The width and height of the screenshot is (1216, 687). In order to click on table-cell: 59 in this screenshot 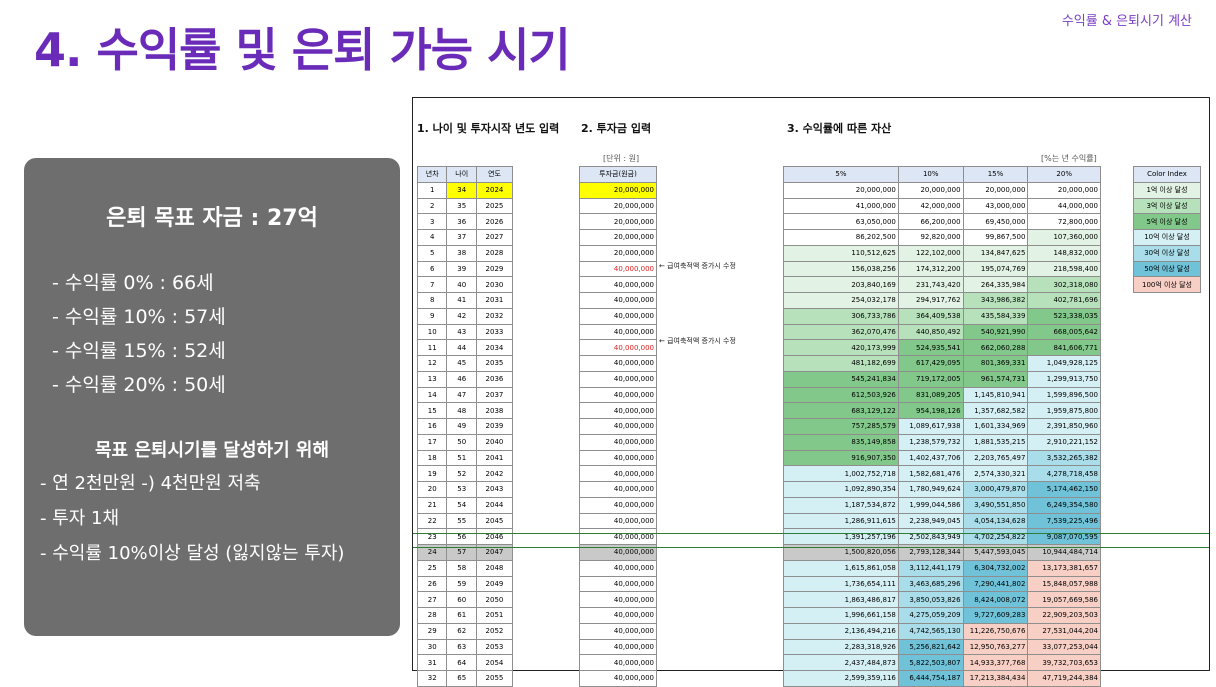, I will do `click(461, 584)`.